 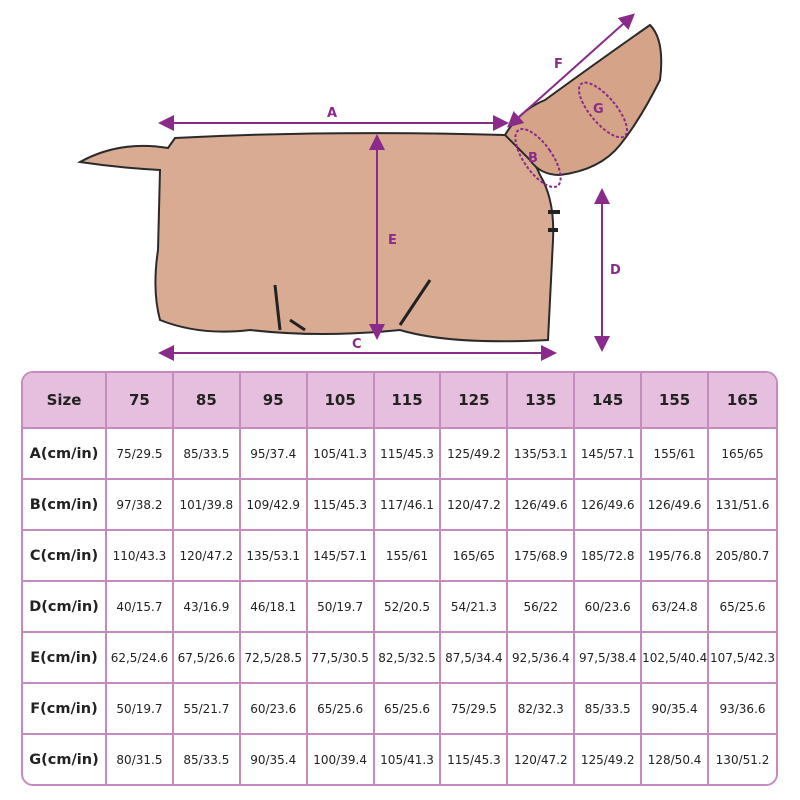 I want to click on table-cell: 175/68.9, so click(x=542, y=556).